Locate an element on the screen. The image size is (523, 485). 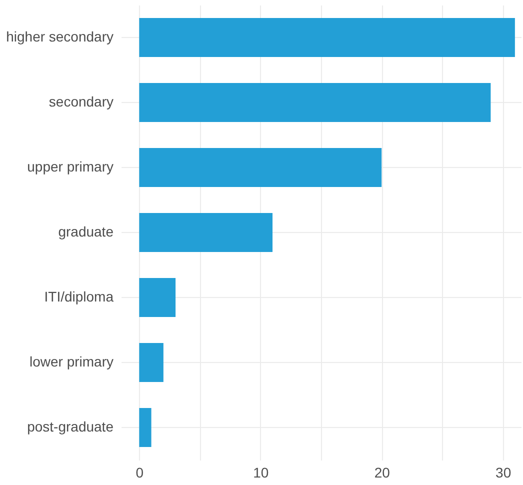
y-tick-label: secondary is located at coordinates (81, 102).